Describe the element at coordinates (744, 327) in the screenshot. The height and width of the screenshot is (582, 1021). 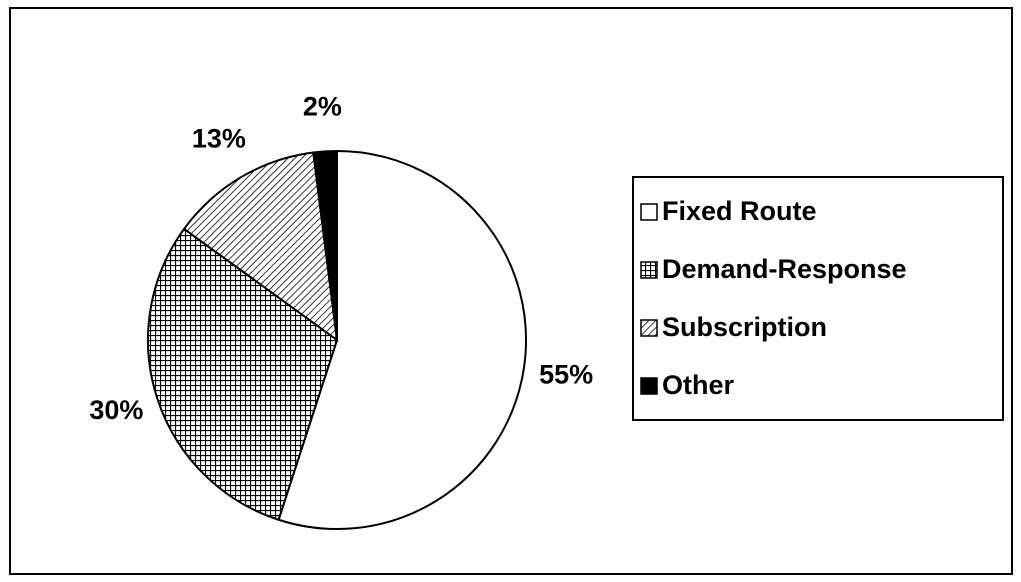
I see `legend-label: Subscription` at that location.